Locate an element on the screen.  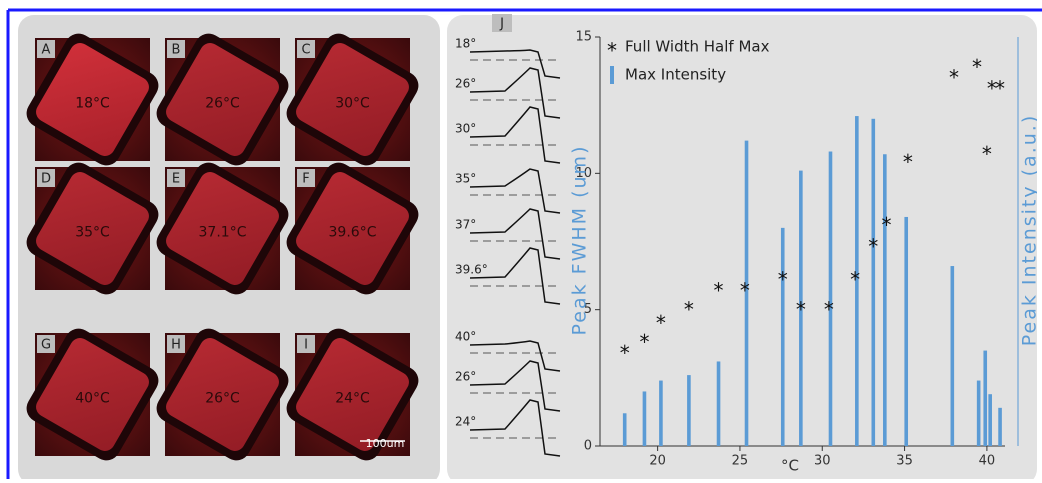
image-panel: H 26°C is located at coordinates (222, 394).